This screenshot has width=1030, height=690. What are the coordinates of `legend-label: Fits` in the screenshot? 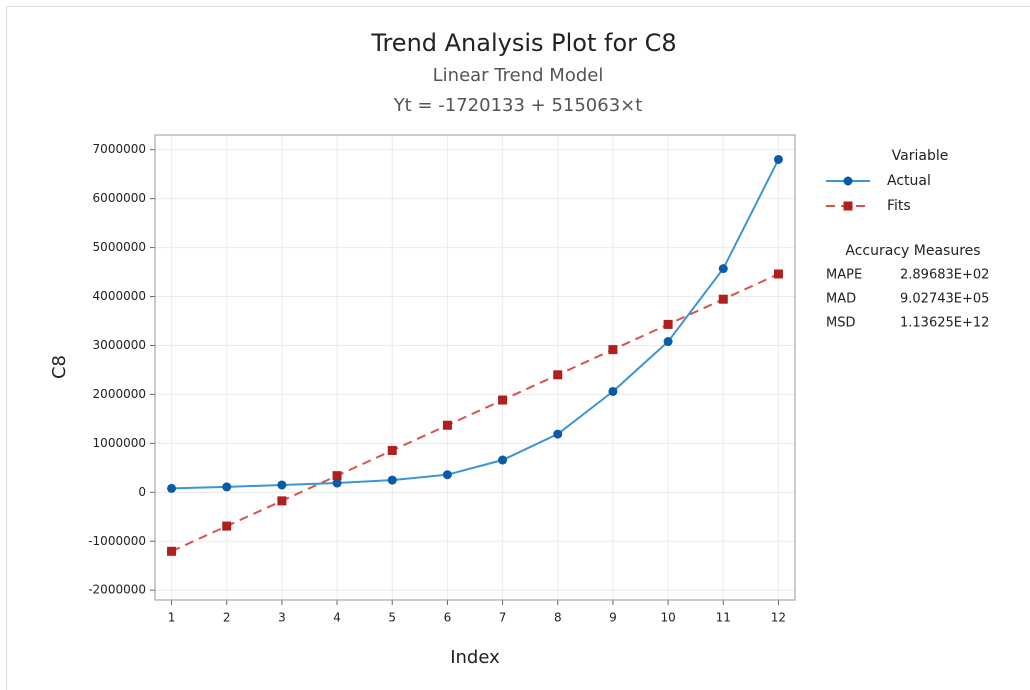 It's located at (899, 206).